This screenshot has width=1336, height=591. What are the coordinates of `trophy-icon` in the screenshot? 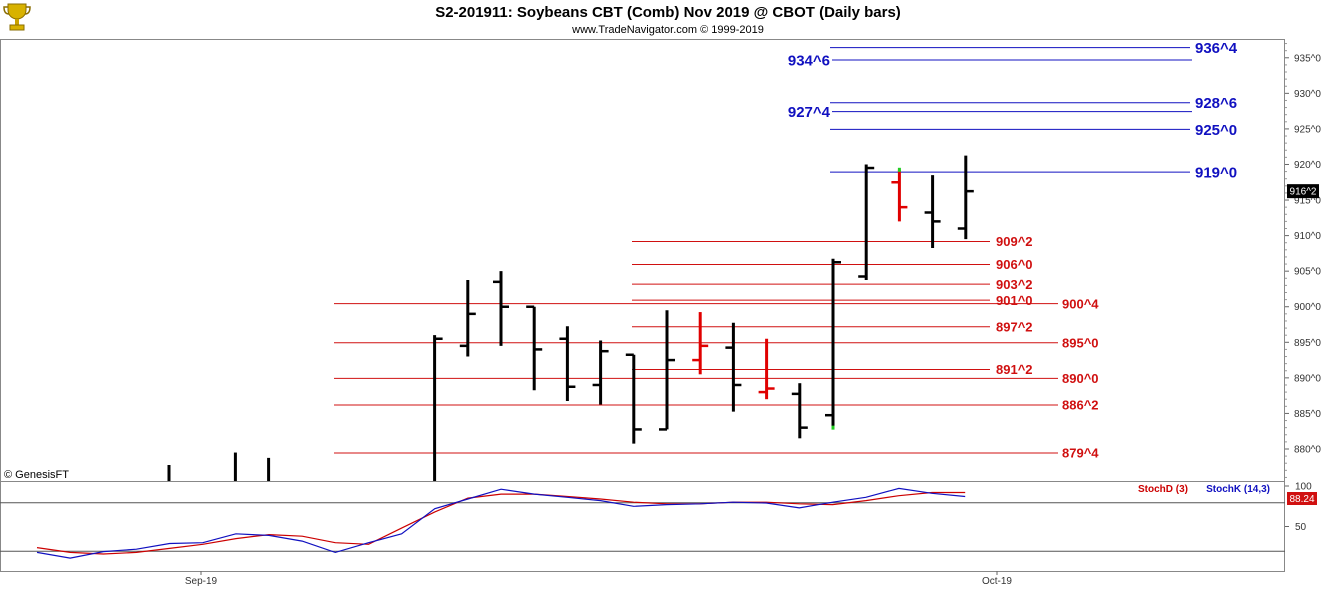 It's located at (17, 17).